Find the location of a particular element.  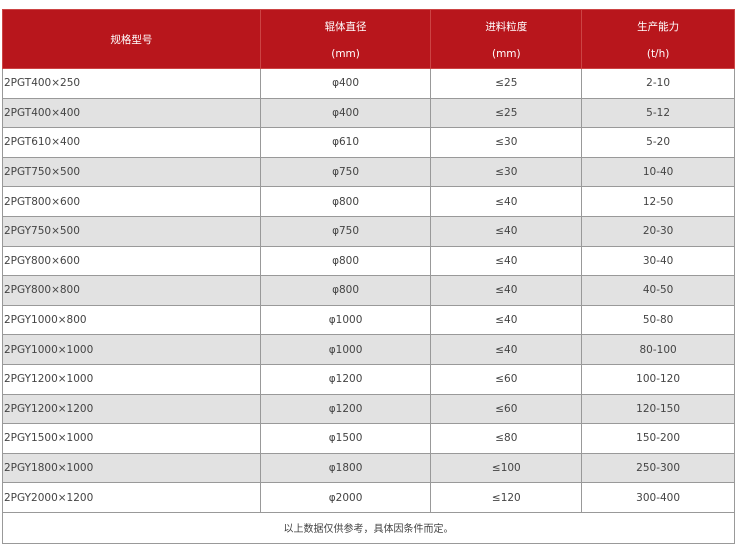

header-model: 规格型号 is located at coordinates (131, 39).